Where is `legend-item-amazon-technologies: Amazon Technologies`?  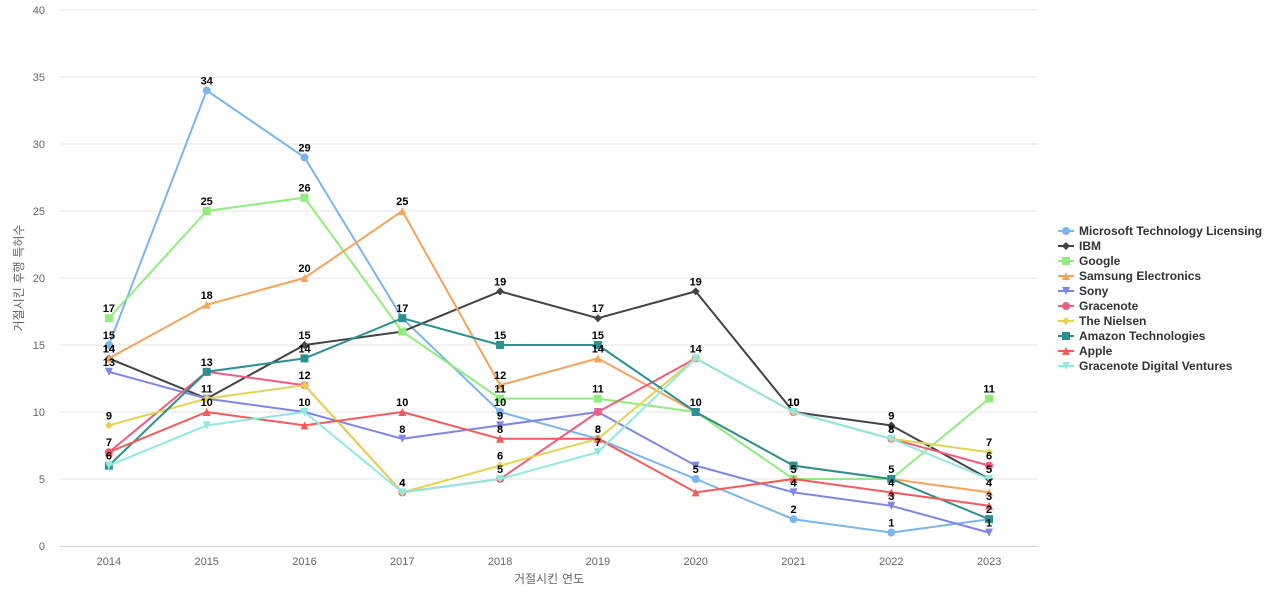
legend-item-amazon-technologies: Amazon Technologies is located at coordinates (1160, 335).